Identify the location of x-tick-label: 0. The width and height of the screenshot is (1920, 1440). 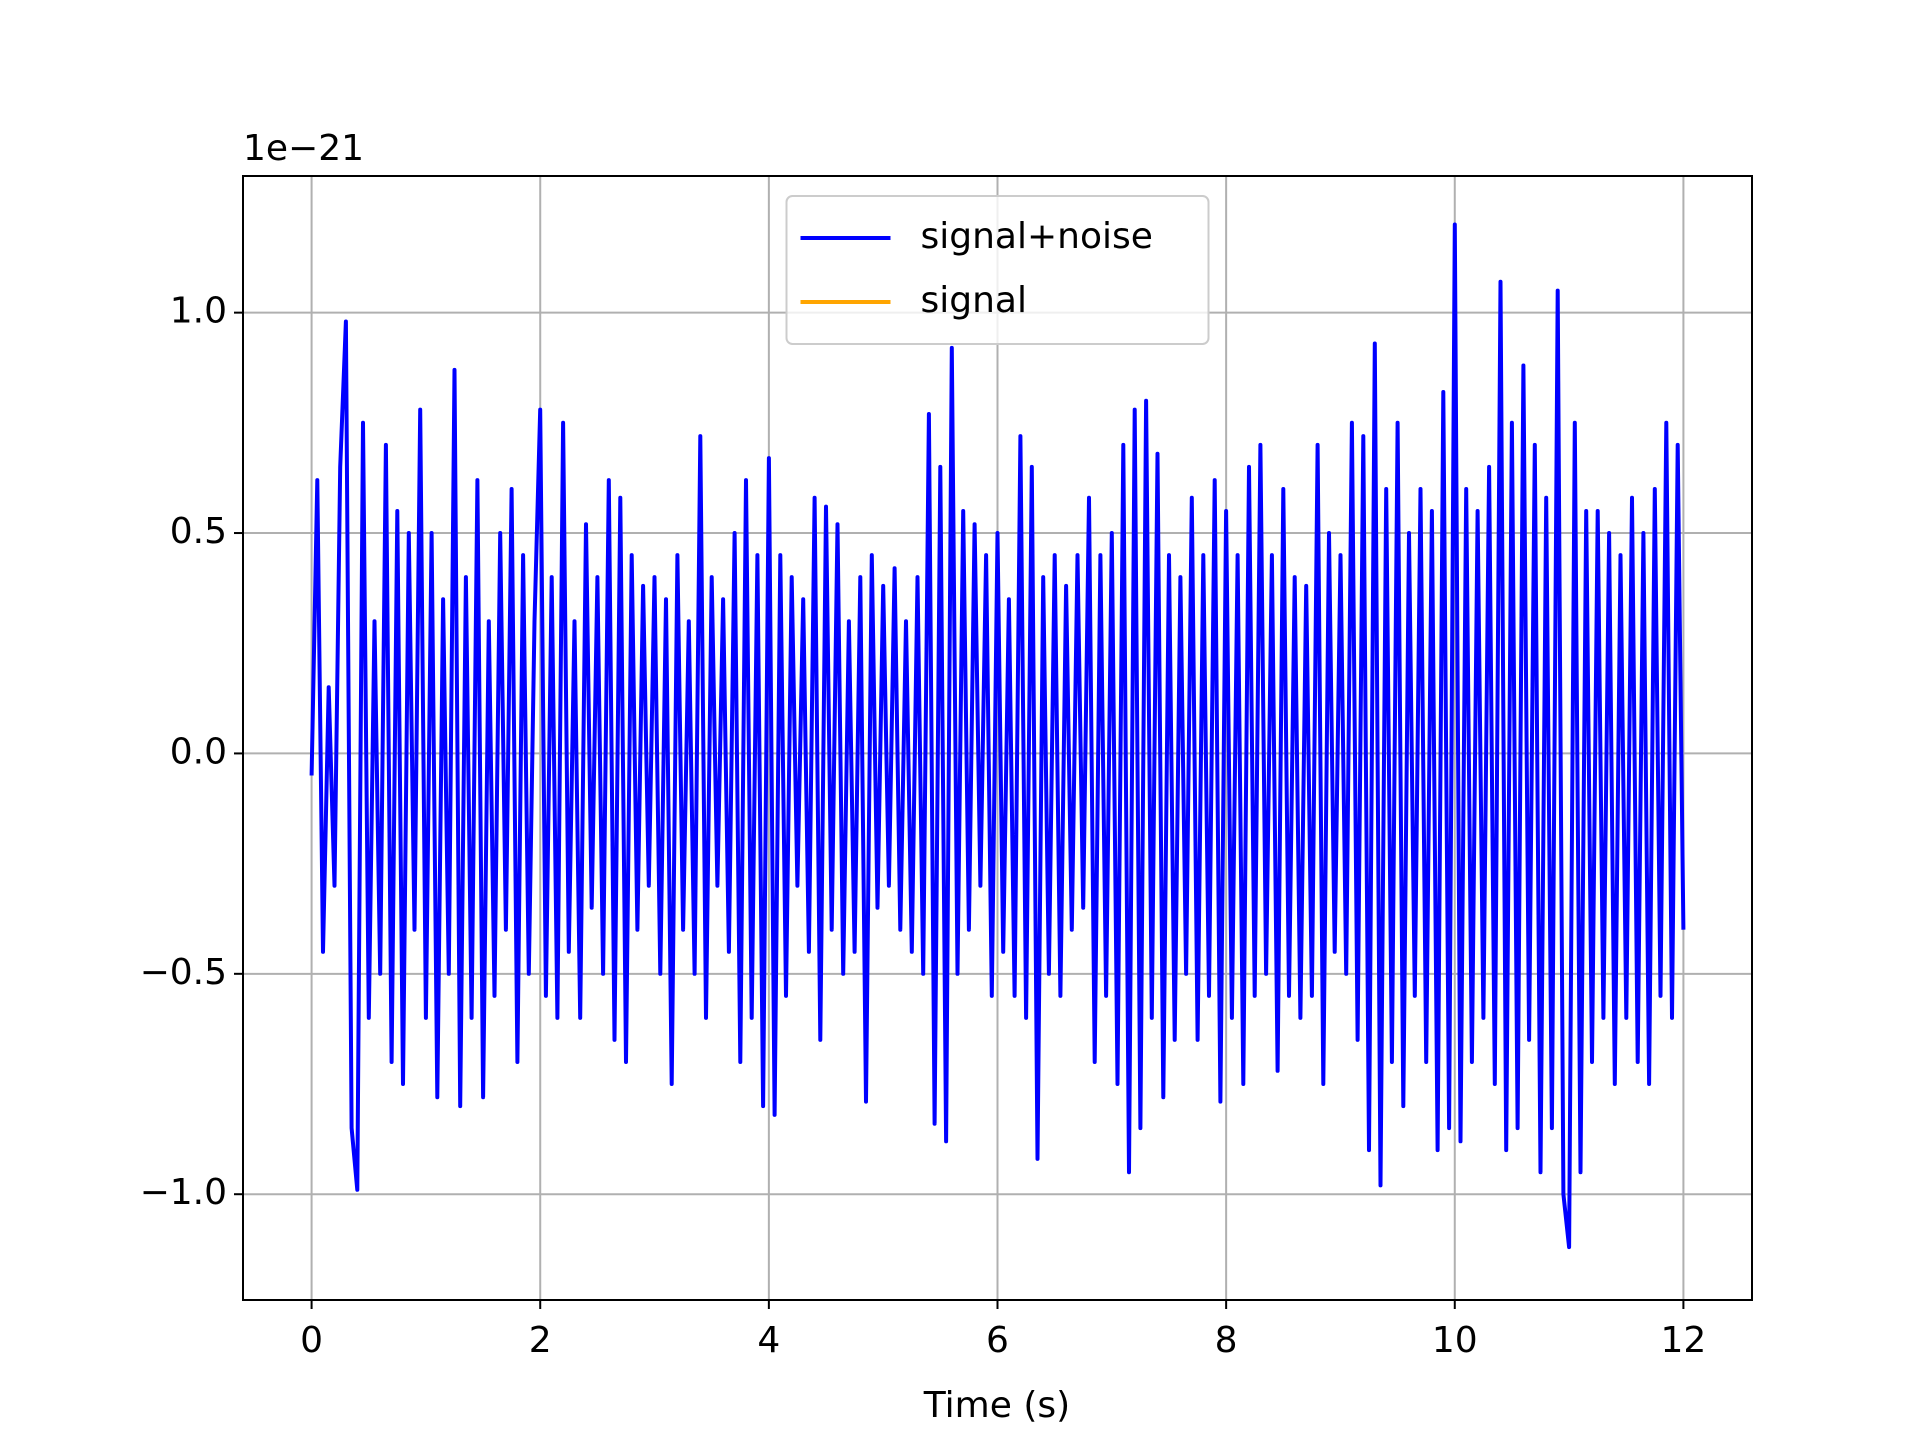
(311, 1340).